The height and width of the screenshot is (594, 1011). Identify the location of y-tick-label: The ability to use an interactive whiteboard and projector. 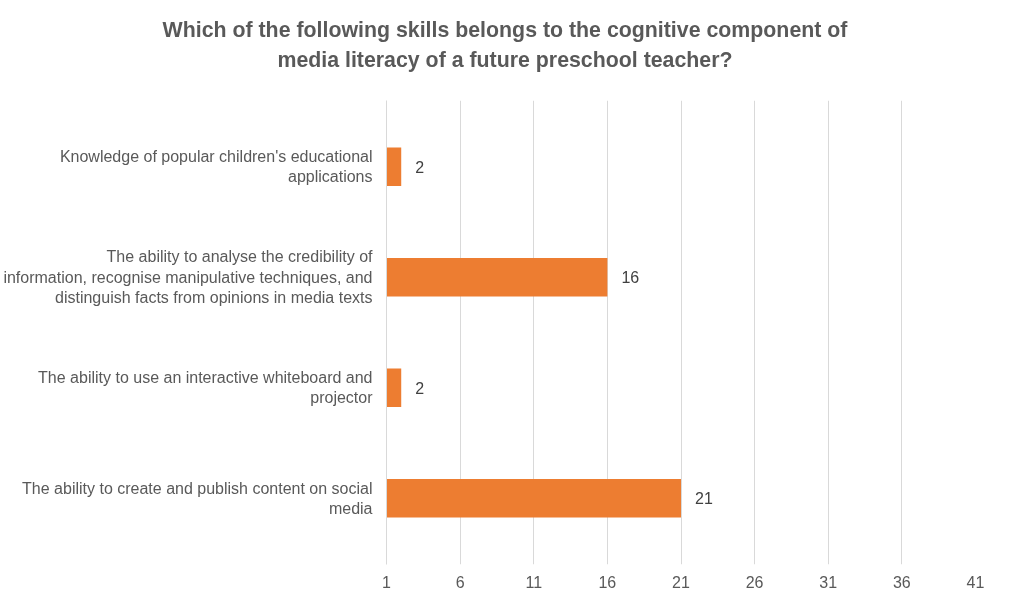
(206, 388).